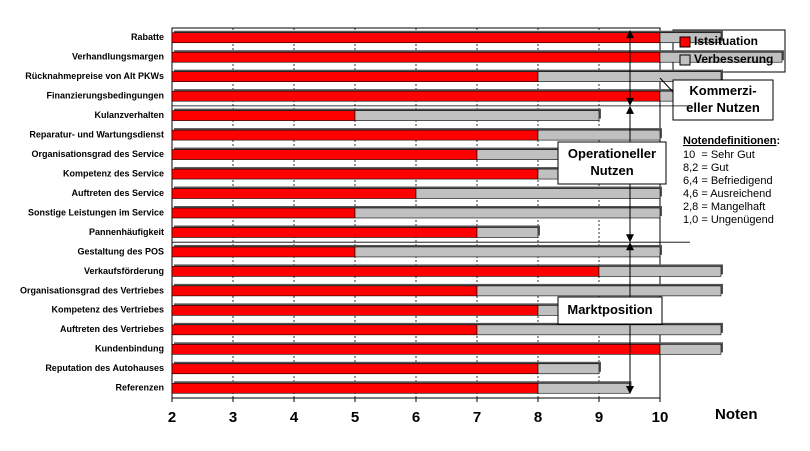 The width and height of the screenshot is (810, 451). Describe the element at coordinates (724, 207) in the screenshot. I see `note-item: 2,8 = Mangelhaft` at that location.